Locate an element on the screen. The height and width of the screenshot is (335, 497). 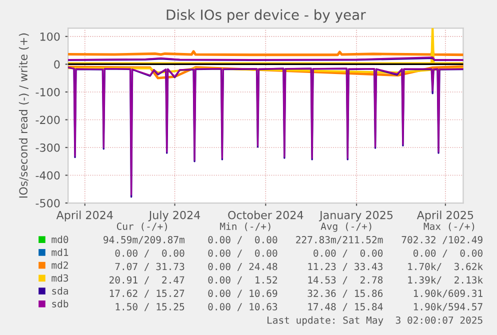
line-series is located at coordinates (266, 72).